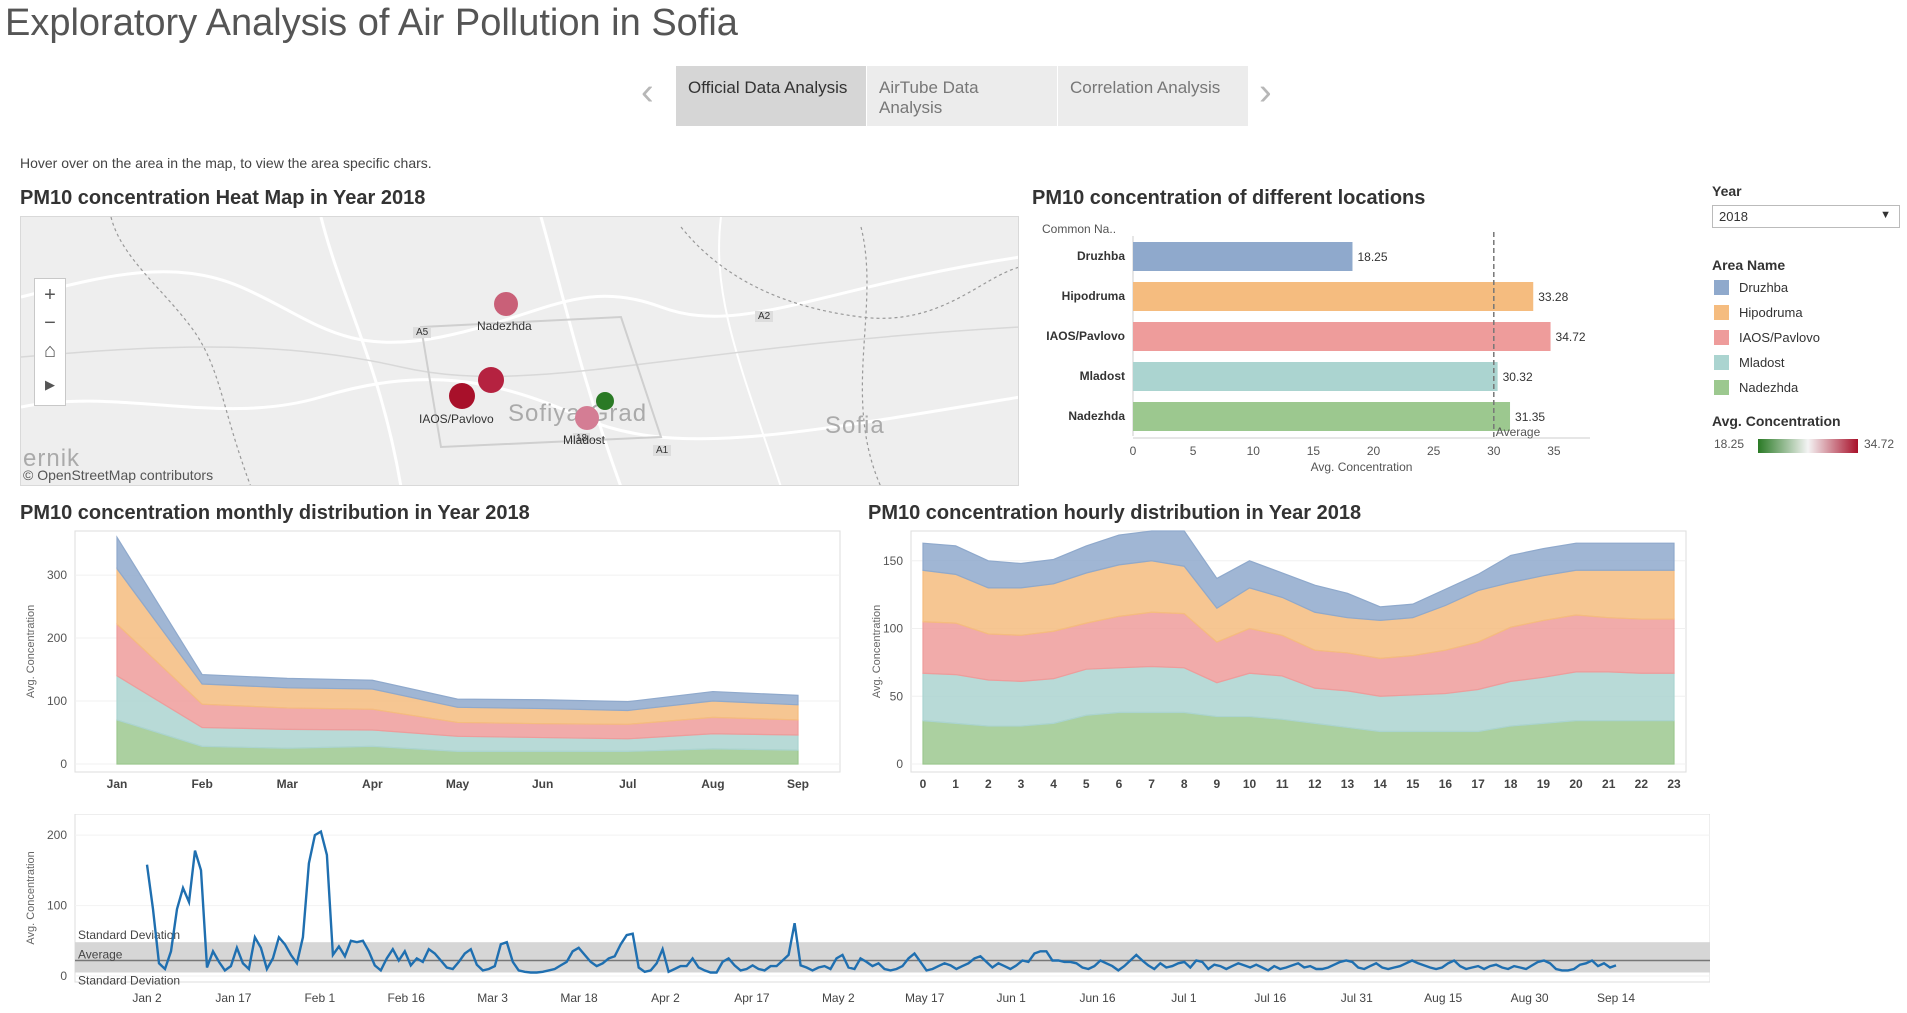 The height and width of the screenshot is (1013, 1907). I want to click on road-label-a1: A1, so click(662, 450).